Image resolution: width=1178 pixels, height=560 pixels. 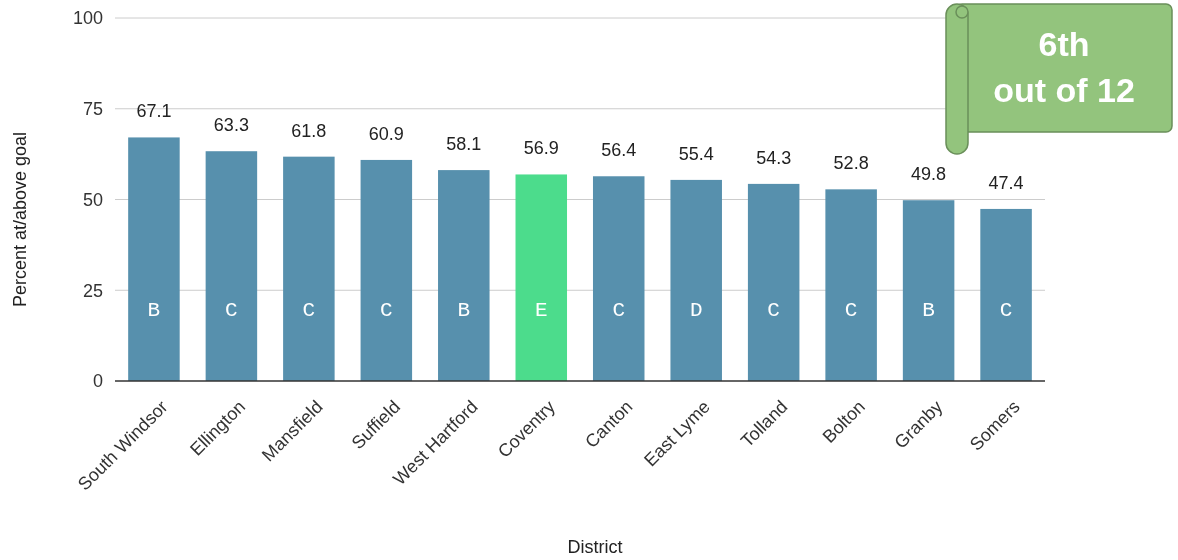 I want to click on x-axis-title: District, so click(x=595, y=547).